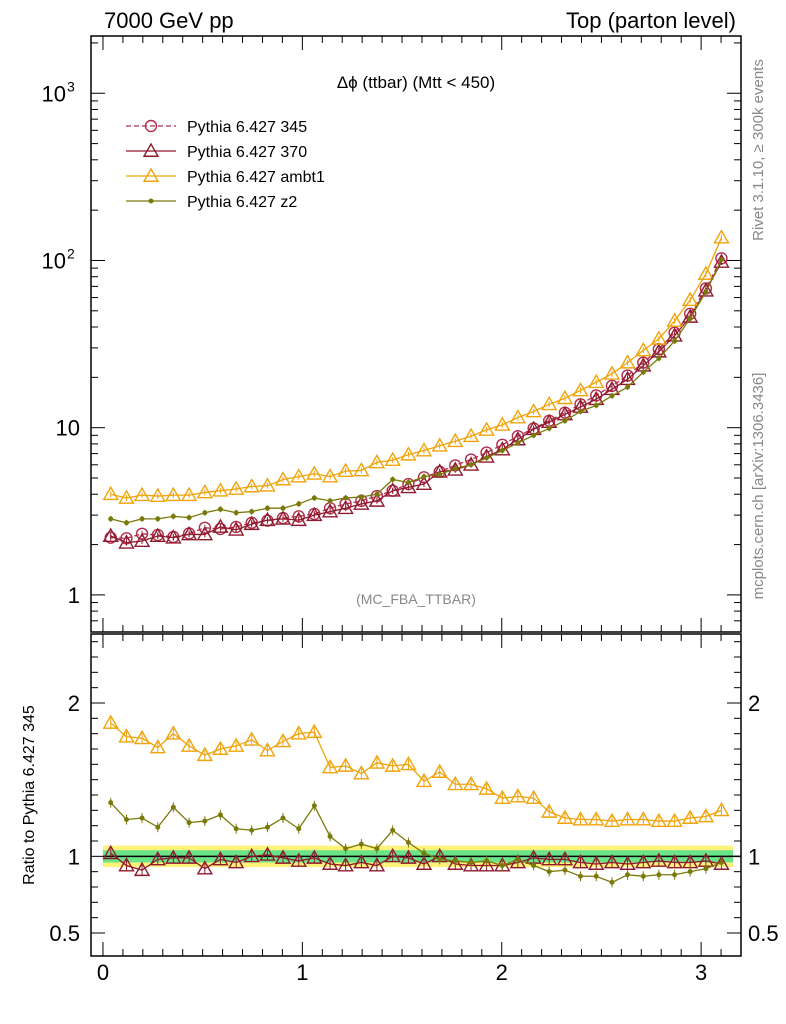  I want to click on main-title: Δϕ (ttbar) (Mtt < 450), so click(416, 82).